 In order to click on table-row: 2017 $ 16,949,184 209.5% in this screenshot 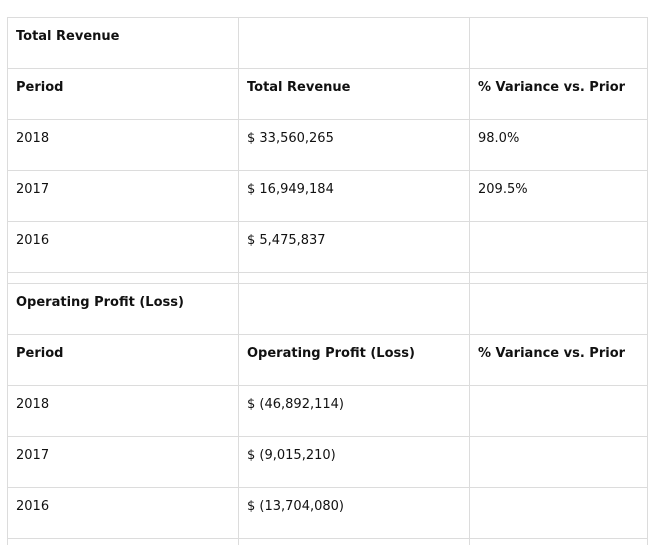, I will do `click(327, 196)`.